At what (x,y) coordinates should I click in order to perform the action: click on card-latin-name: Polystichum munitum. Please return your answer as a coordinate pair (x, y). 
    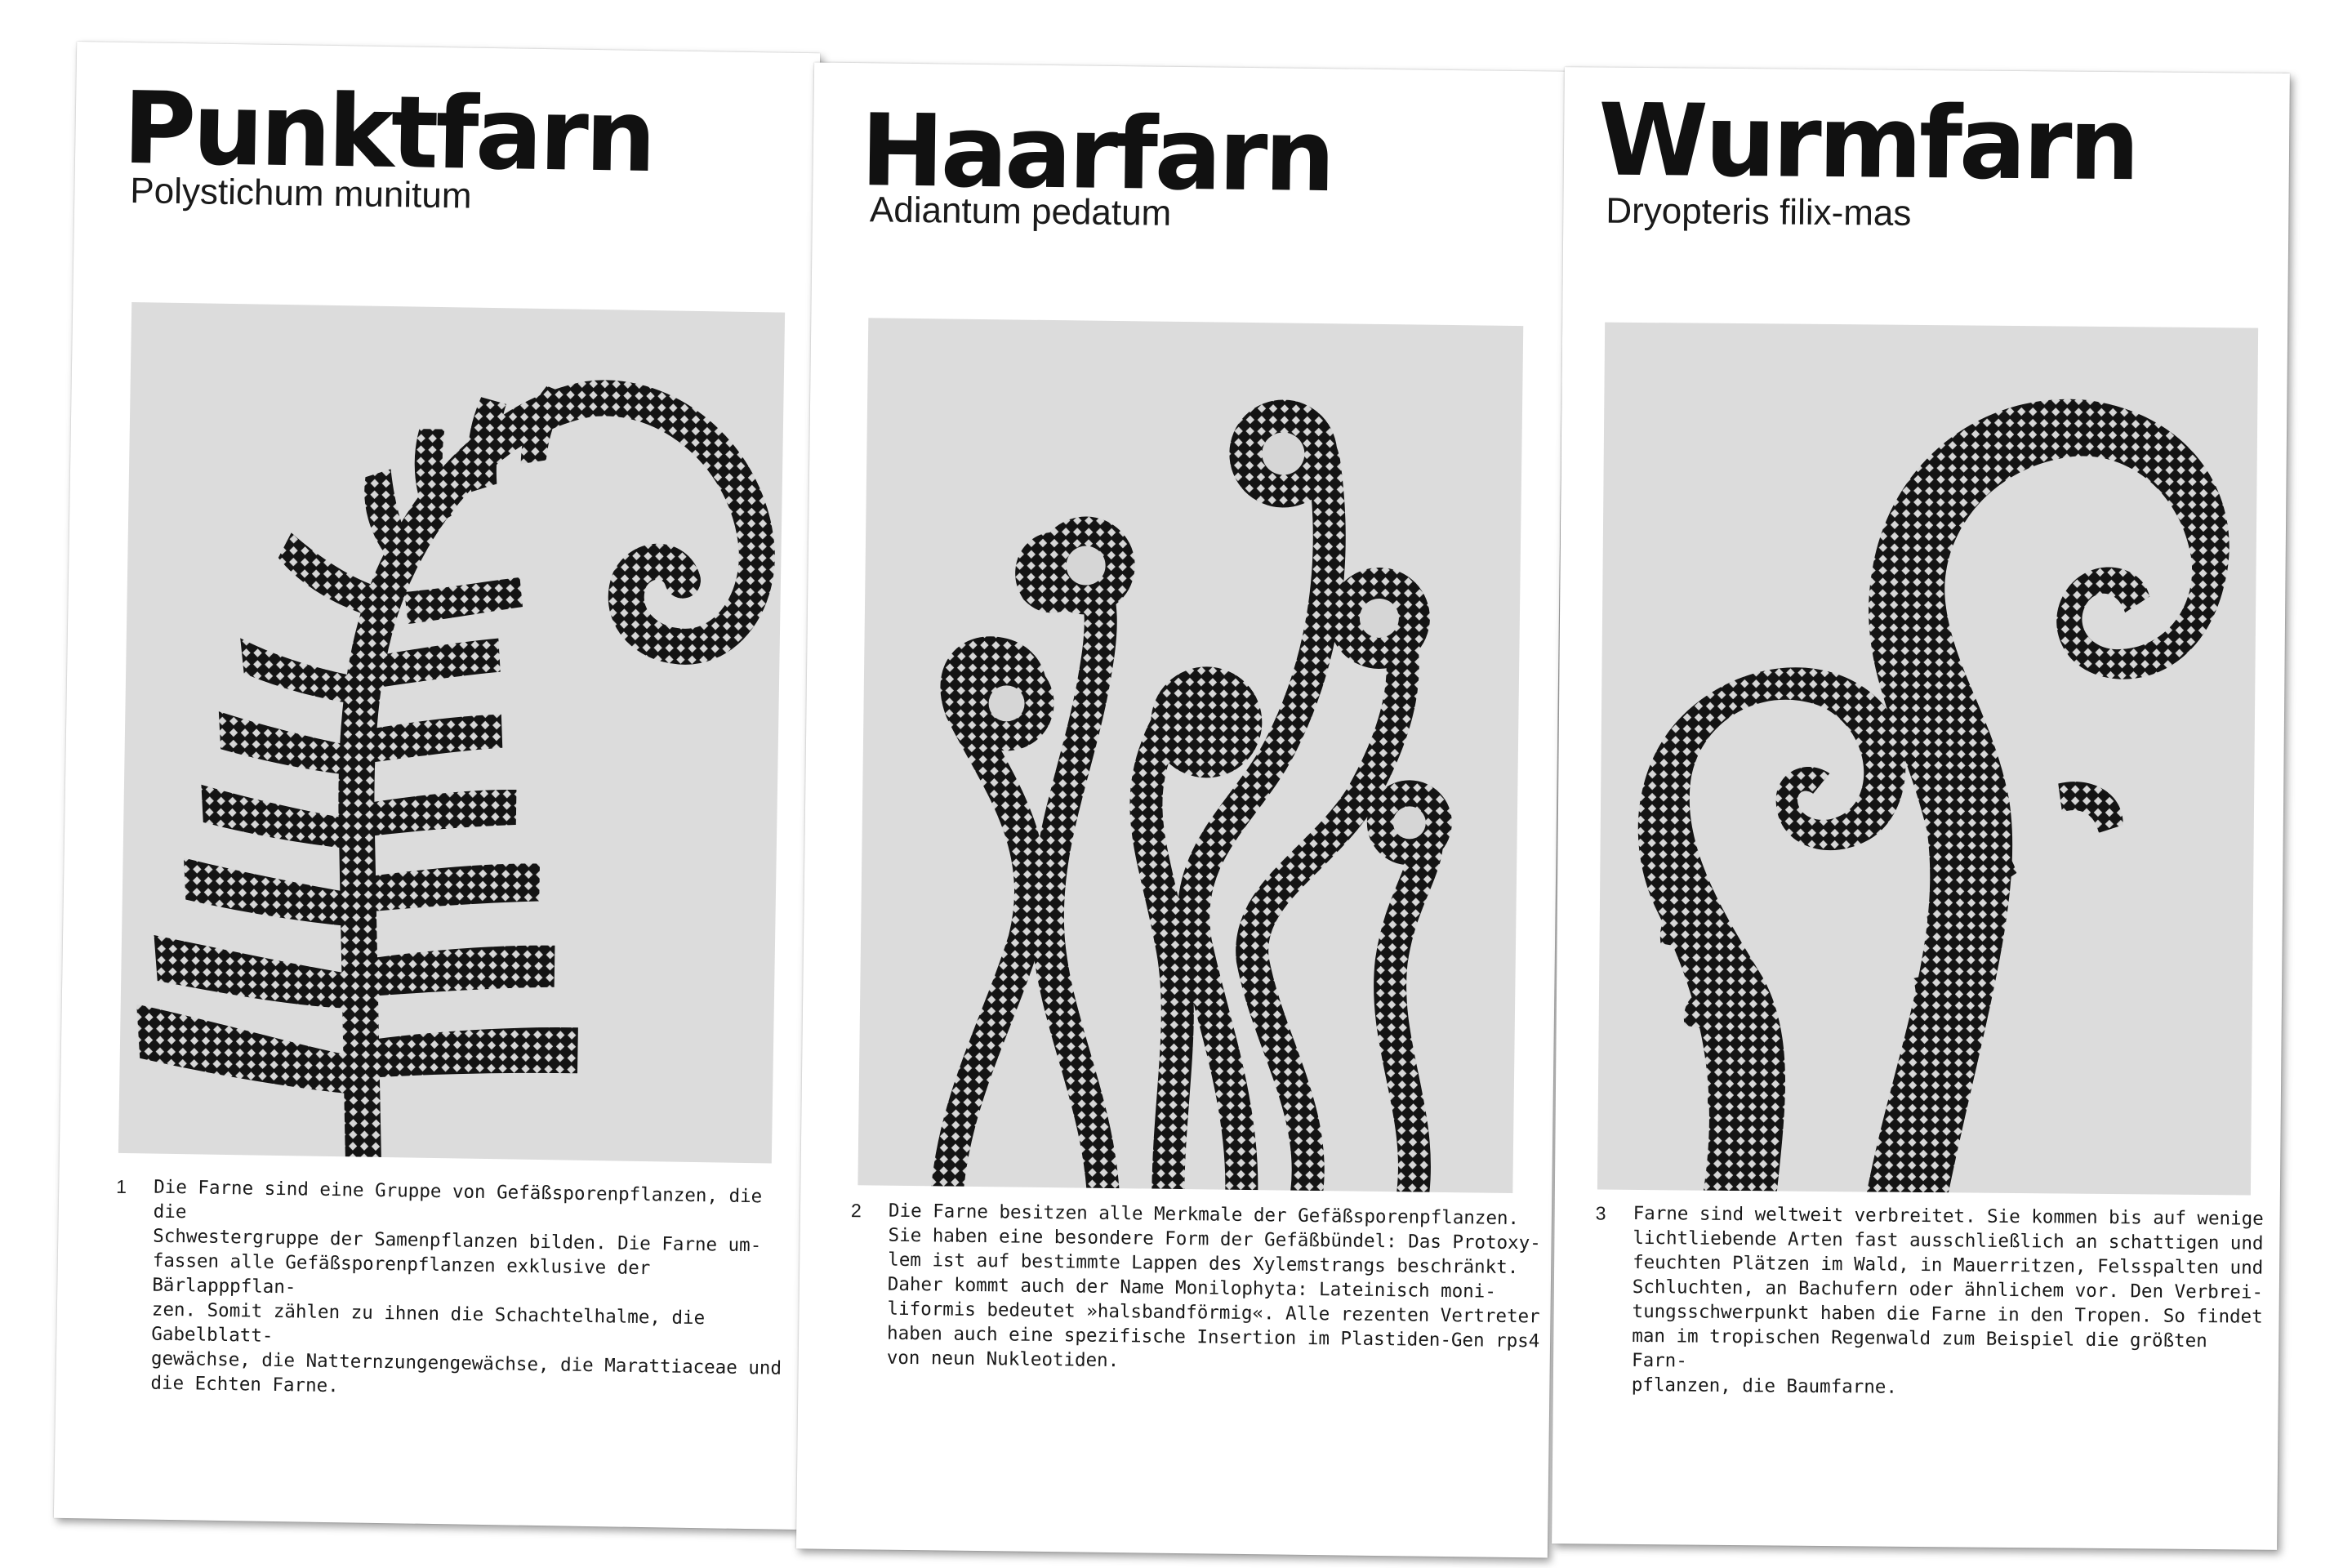
    Looking at the image, I should click on (301, 193).